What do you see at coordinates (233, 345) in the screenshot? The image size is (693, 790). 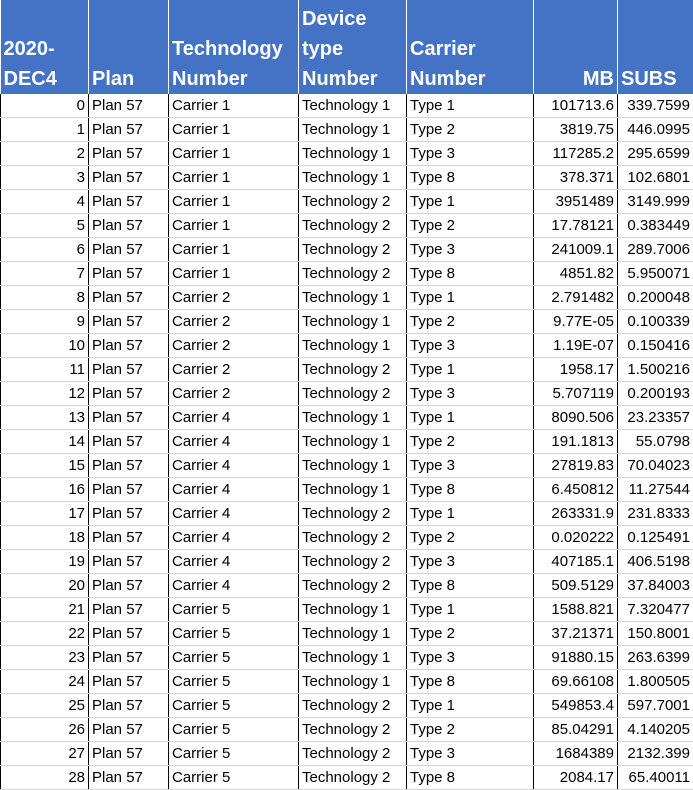 I see `cell-technology-number: Carrier 2` at bounding box center [233, 345].